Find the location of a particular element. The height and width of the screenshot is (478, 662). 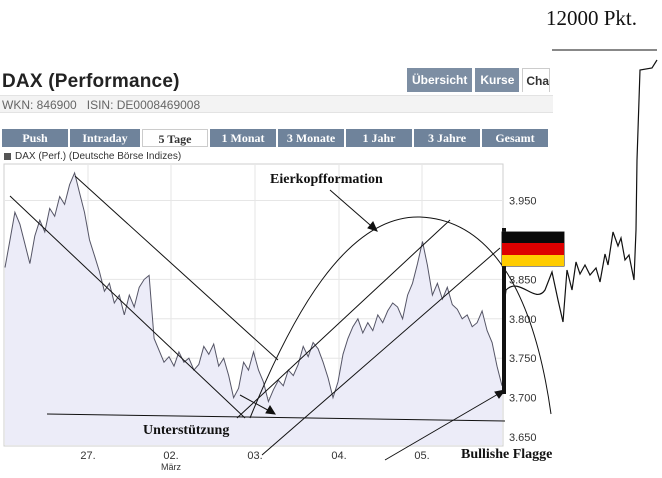

y-tick-label: 3.950 is located at coordinates (523, 201).